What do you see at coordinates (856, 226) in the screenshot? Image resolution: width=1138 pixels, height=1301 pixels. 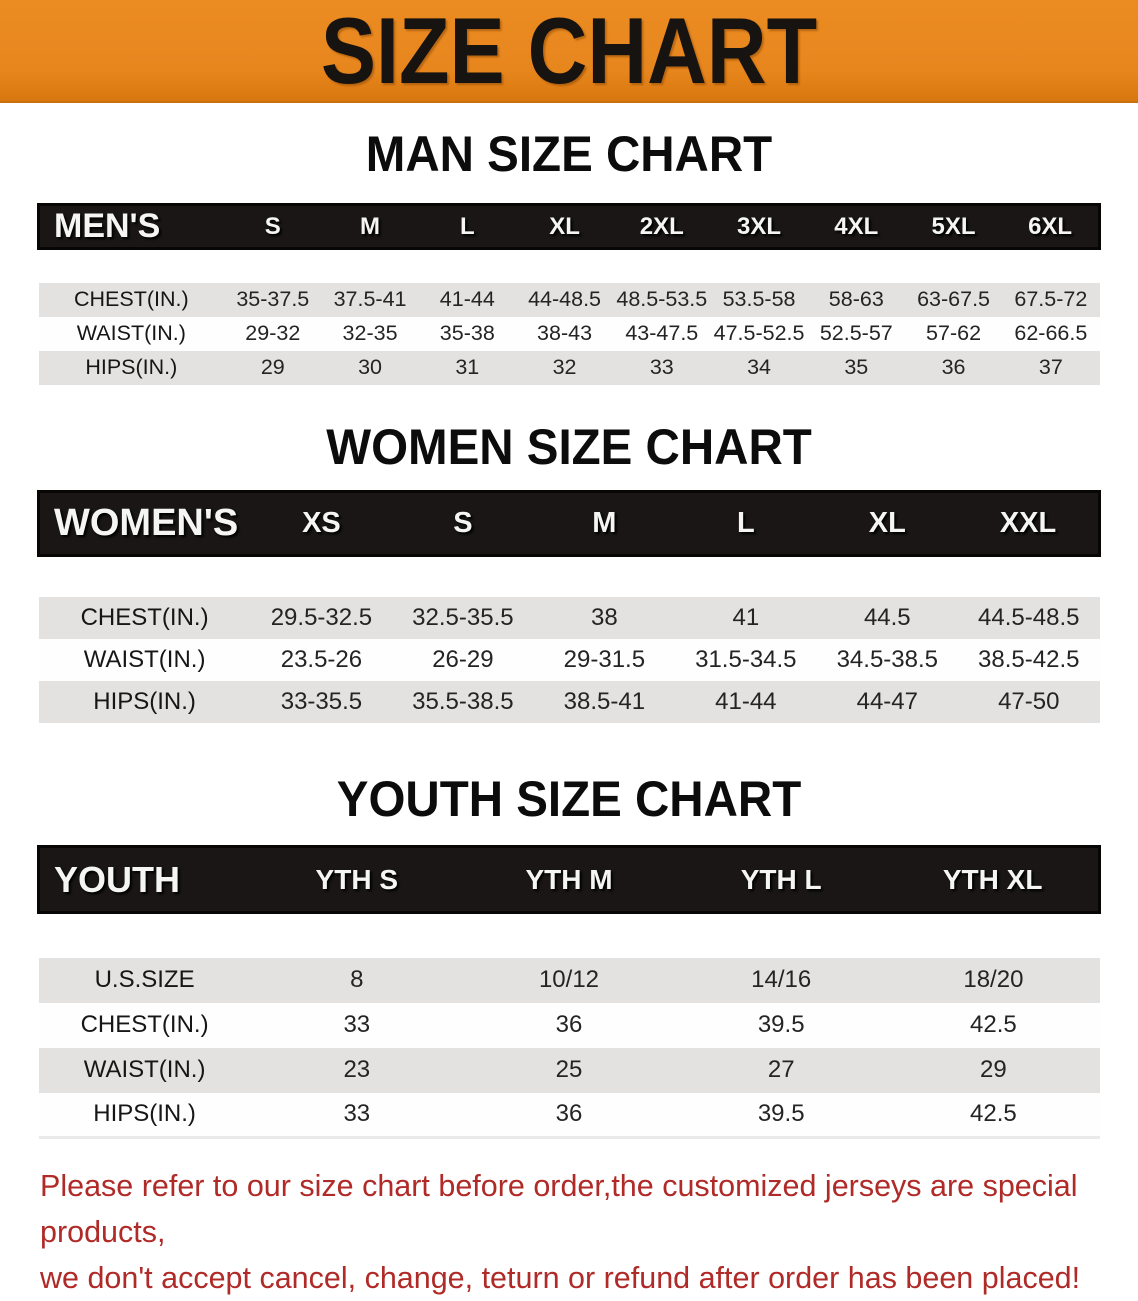 I see `column-header-cell: 4XL` at bounding box center [856, 226].